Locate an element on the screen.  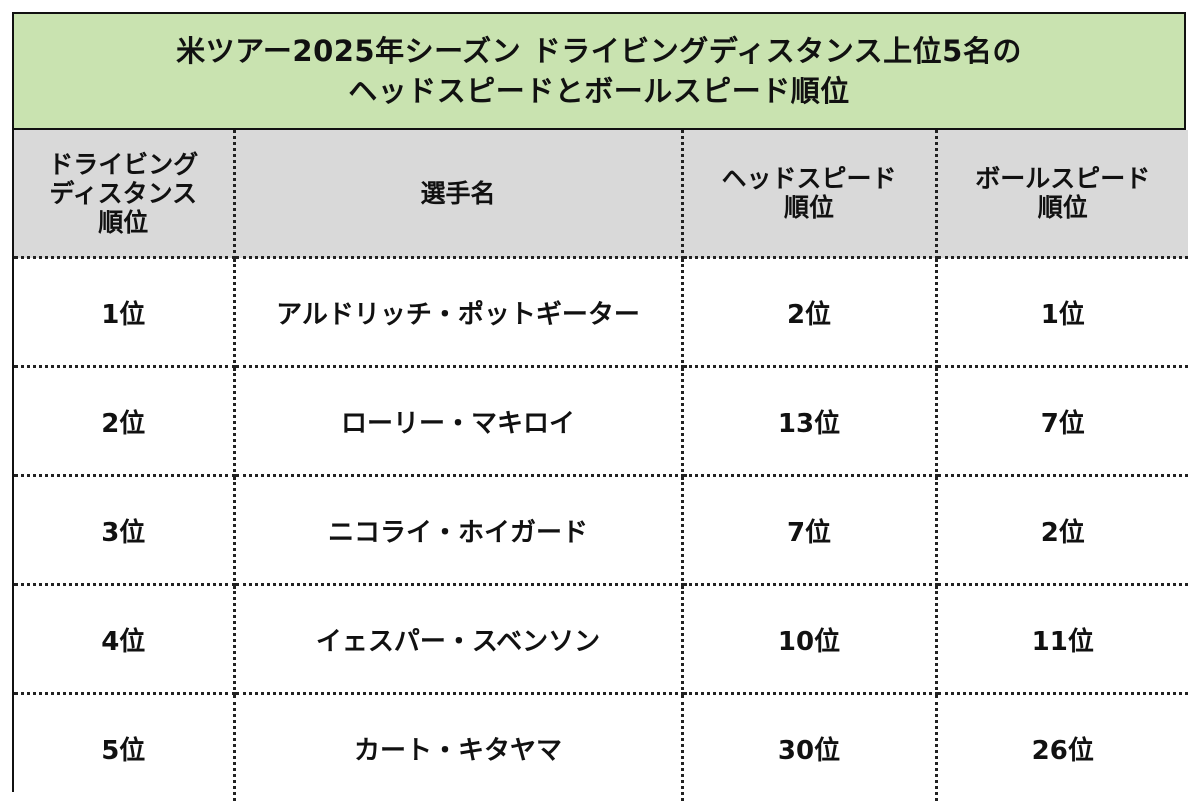
header-player-name: 選手名 is located at coordinates (458, 194).